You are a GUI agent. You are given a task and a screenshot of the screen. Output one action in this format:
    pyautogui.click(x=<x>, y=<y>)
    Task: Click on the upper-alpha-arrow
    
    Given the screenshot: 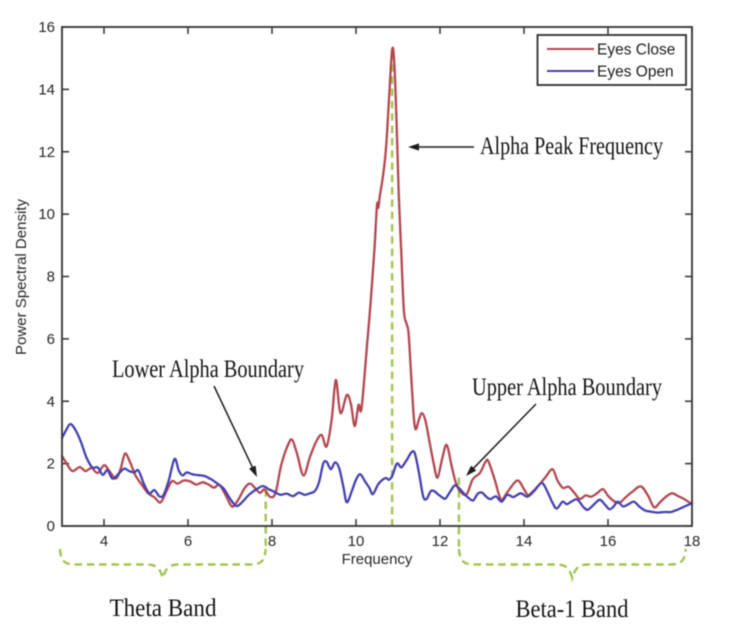 What is the action you would take?
    pyautogui.click(x=503, y=438)
    